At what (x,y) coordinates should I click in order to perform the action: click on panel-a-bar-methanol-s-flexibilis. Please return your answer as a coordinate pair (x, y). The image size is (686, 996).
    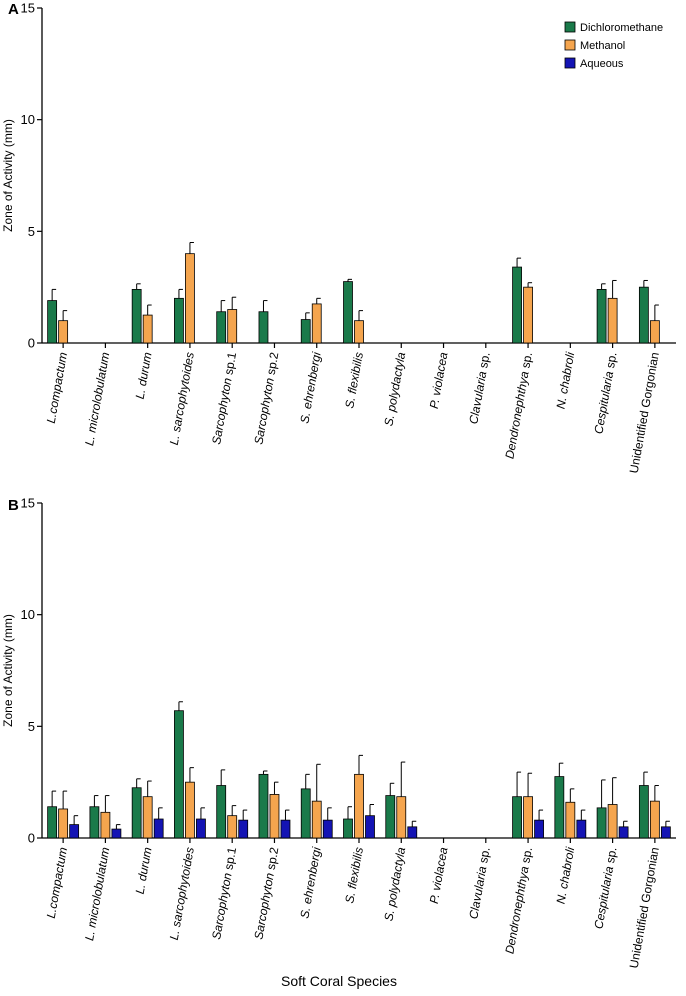
    Looking at the image, I should click on (359, 332).